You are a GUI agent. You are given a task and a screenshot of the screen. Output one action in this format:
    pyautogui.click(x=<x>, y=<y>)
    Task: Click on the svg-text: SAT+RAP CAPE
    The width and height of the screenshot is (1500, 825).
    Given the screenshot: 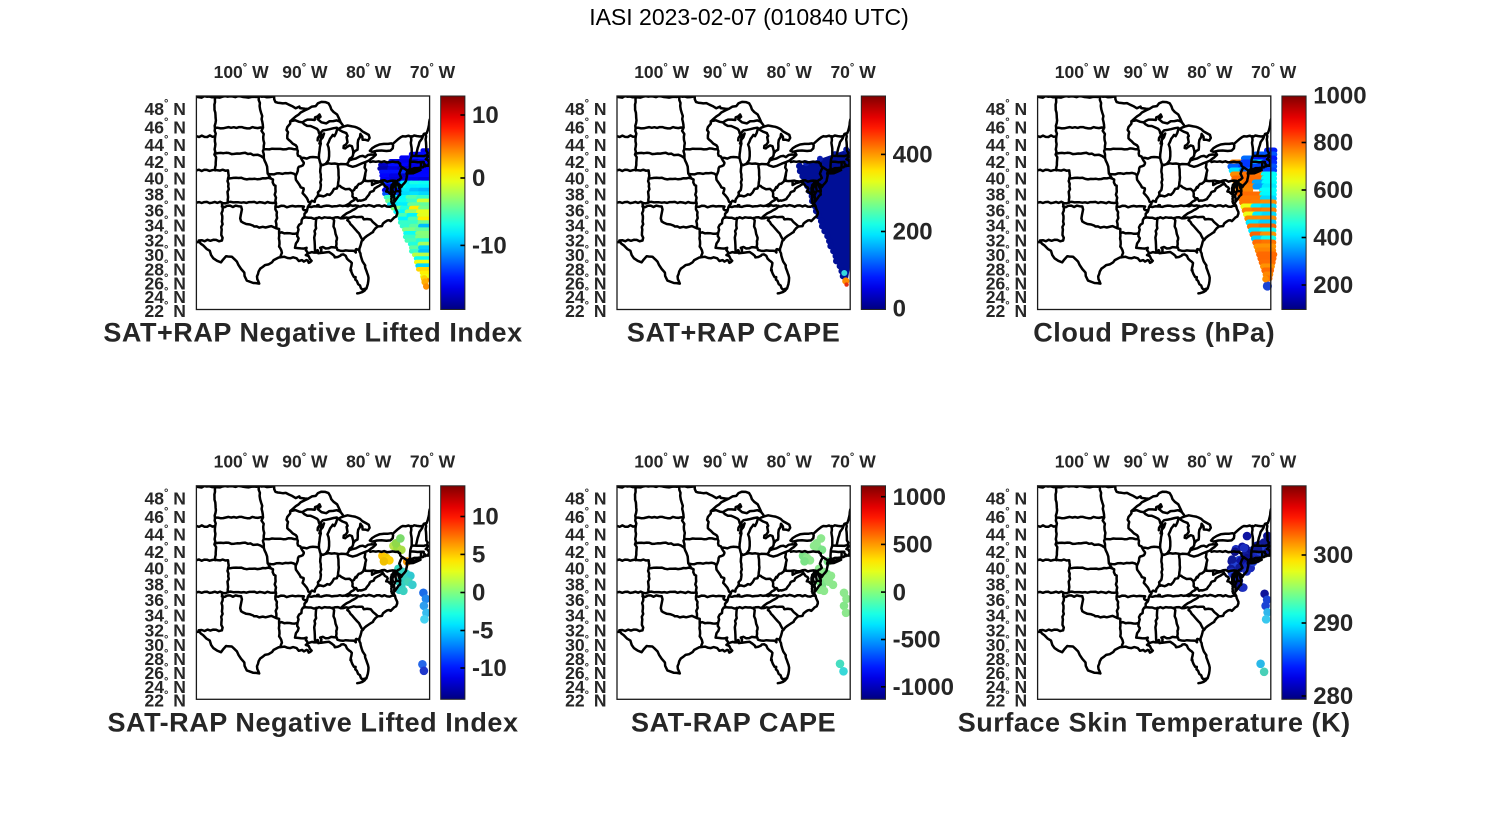 What is the action you would take?
    pyautogui.click(x=733, y=333)
    